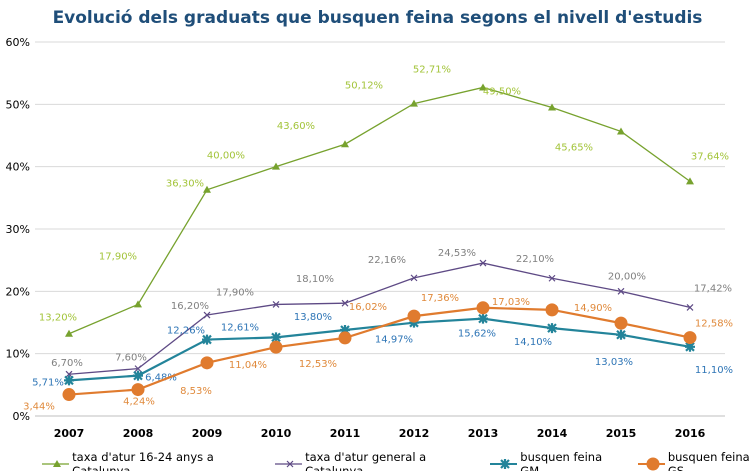 Image resolution: width=755 pixels, height=471 pixels. What do you see at coordinates (368, 307) in the screenshot?
I see `data-label: 16,02%` at bounding box center [368, 307].